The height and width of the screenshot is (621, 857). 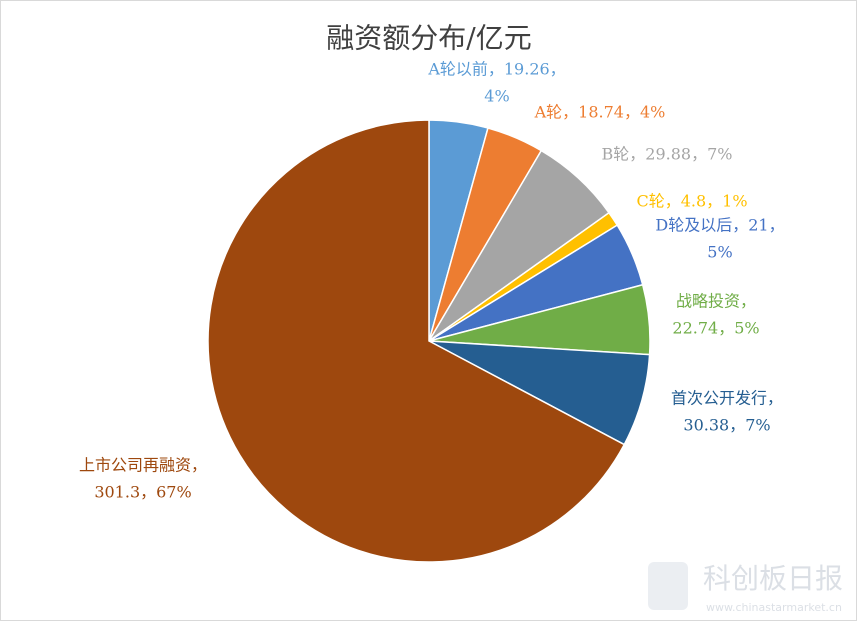 I want to click on slice-label: 22.74，5%, so click(x=715, y=328).